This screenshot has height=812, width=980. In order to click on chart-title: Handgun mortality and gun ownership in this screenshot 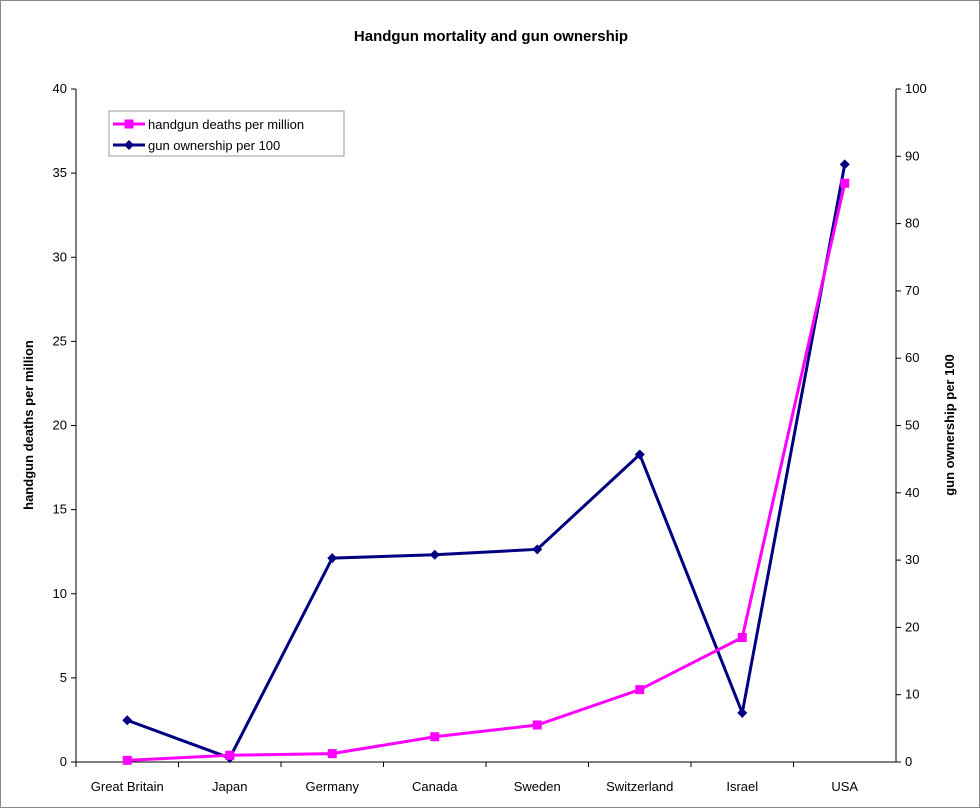, I will do `click(491, 36)`.